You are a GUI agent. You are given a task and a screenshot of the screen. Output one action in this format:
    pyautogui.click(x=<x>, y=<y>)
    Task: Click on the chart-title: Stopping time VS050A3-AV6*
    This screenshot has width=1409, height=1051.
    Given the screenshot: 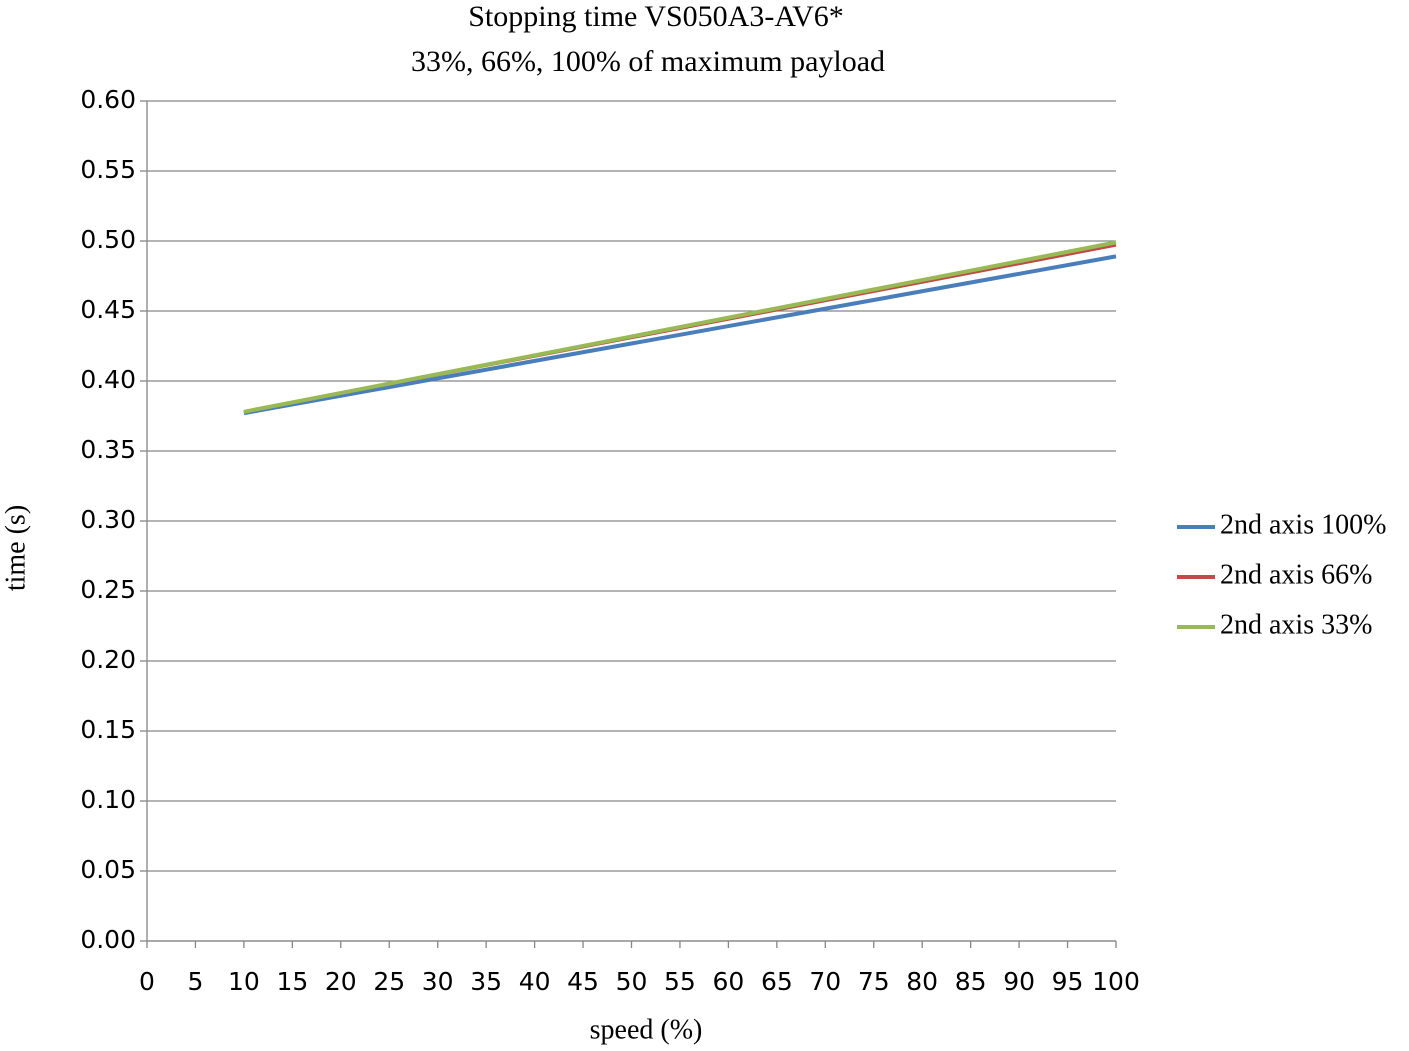 What is the action you would take?
    pyautogui.click(x=656, y=16)
    